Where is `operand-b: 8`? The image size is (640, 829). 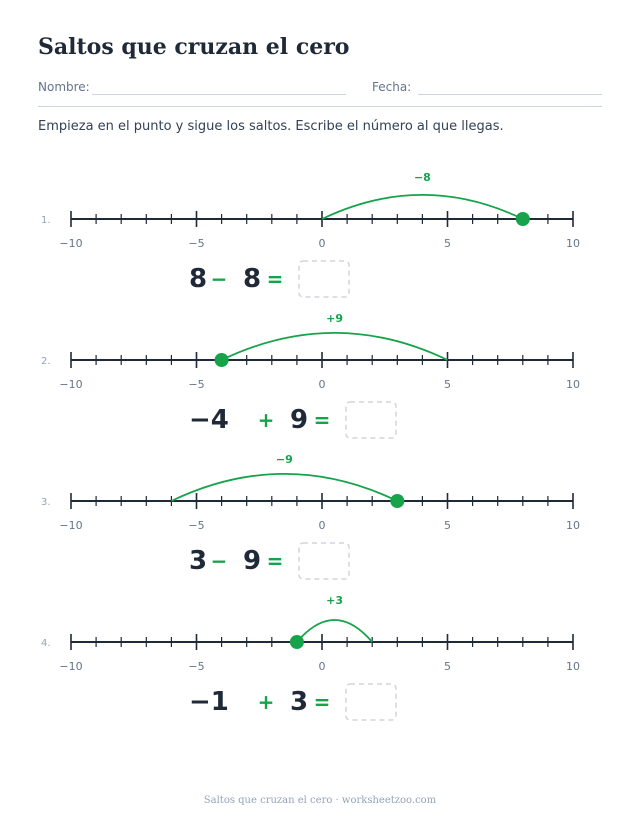
operand-b: 8 is located at coordinates (252, 279).